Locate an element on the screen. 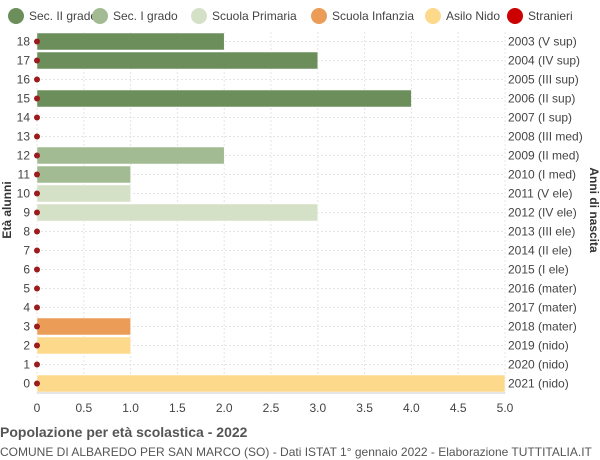 The image size is (600, 460). legend-label: Sec. I grado is located at coordinates (145, 16).